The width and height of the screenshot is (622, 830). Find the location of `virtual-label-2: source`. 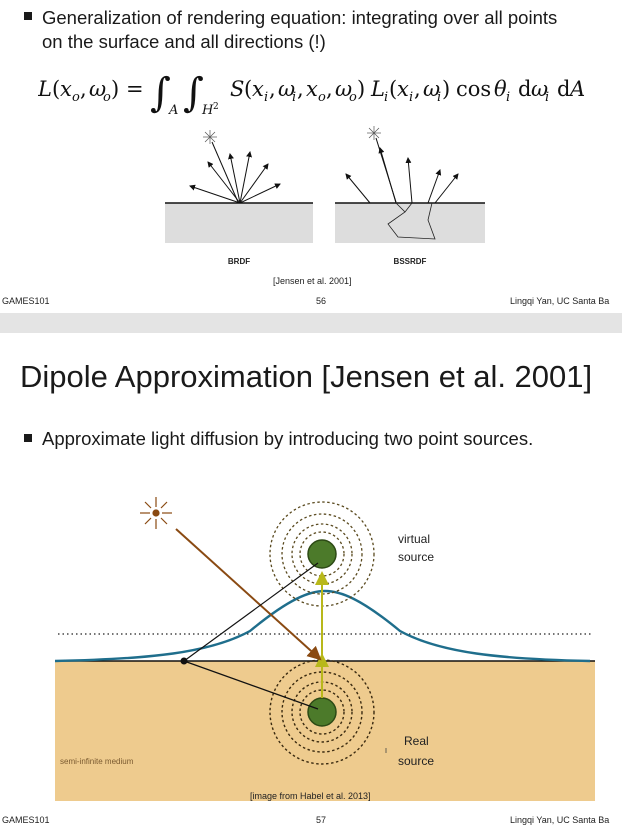

virtual-label-2: source is located at coordinates (416, 557).